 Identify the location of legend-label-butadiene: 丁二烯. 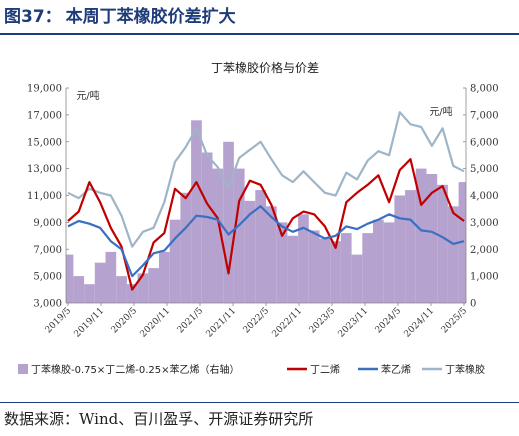
(325, 369).